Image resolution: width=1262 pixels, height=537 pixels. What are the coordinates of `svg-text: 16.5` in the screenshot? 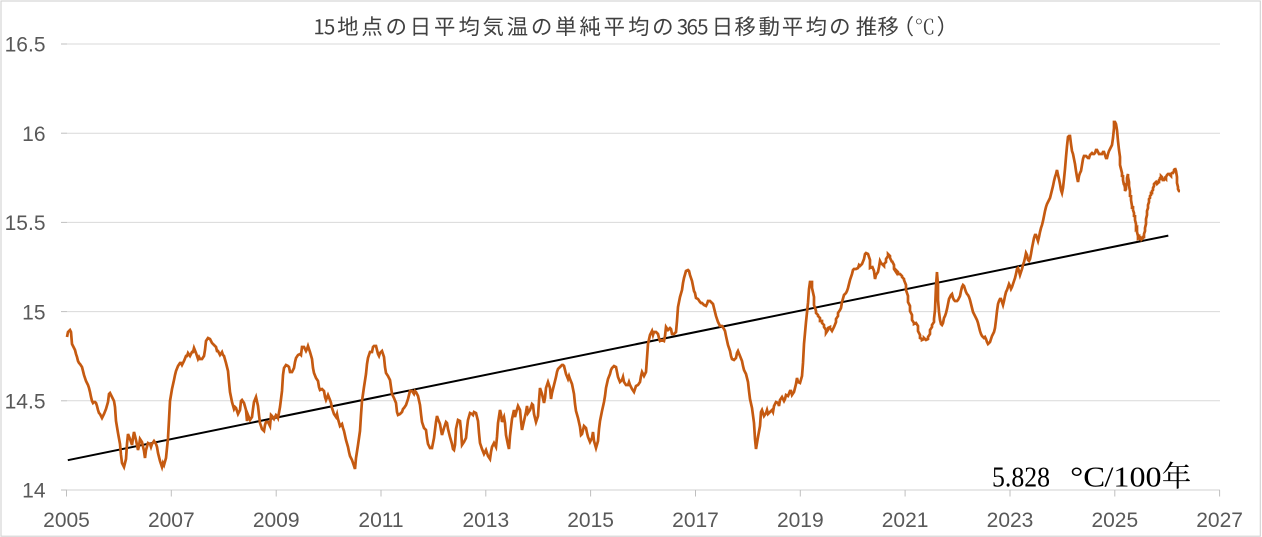 It's located at (25, 45).